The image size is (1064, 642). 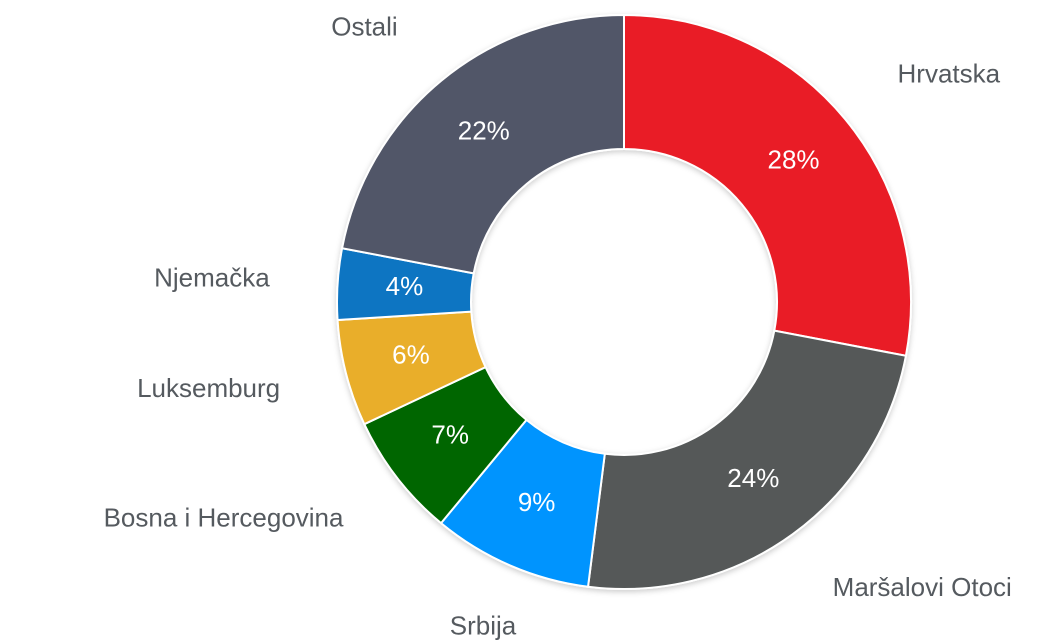 I want to click on slice-value-label: 24%, so click(x=753, y=478).